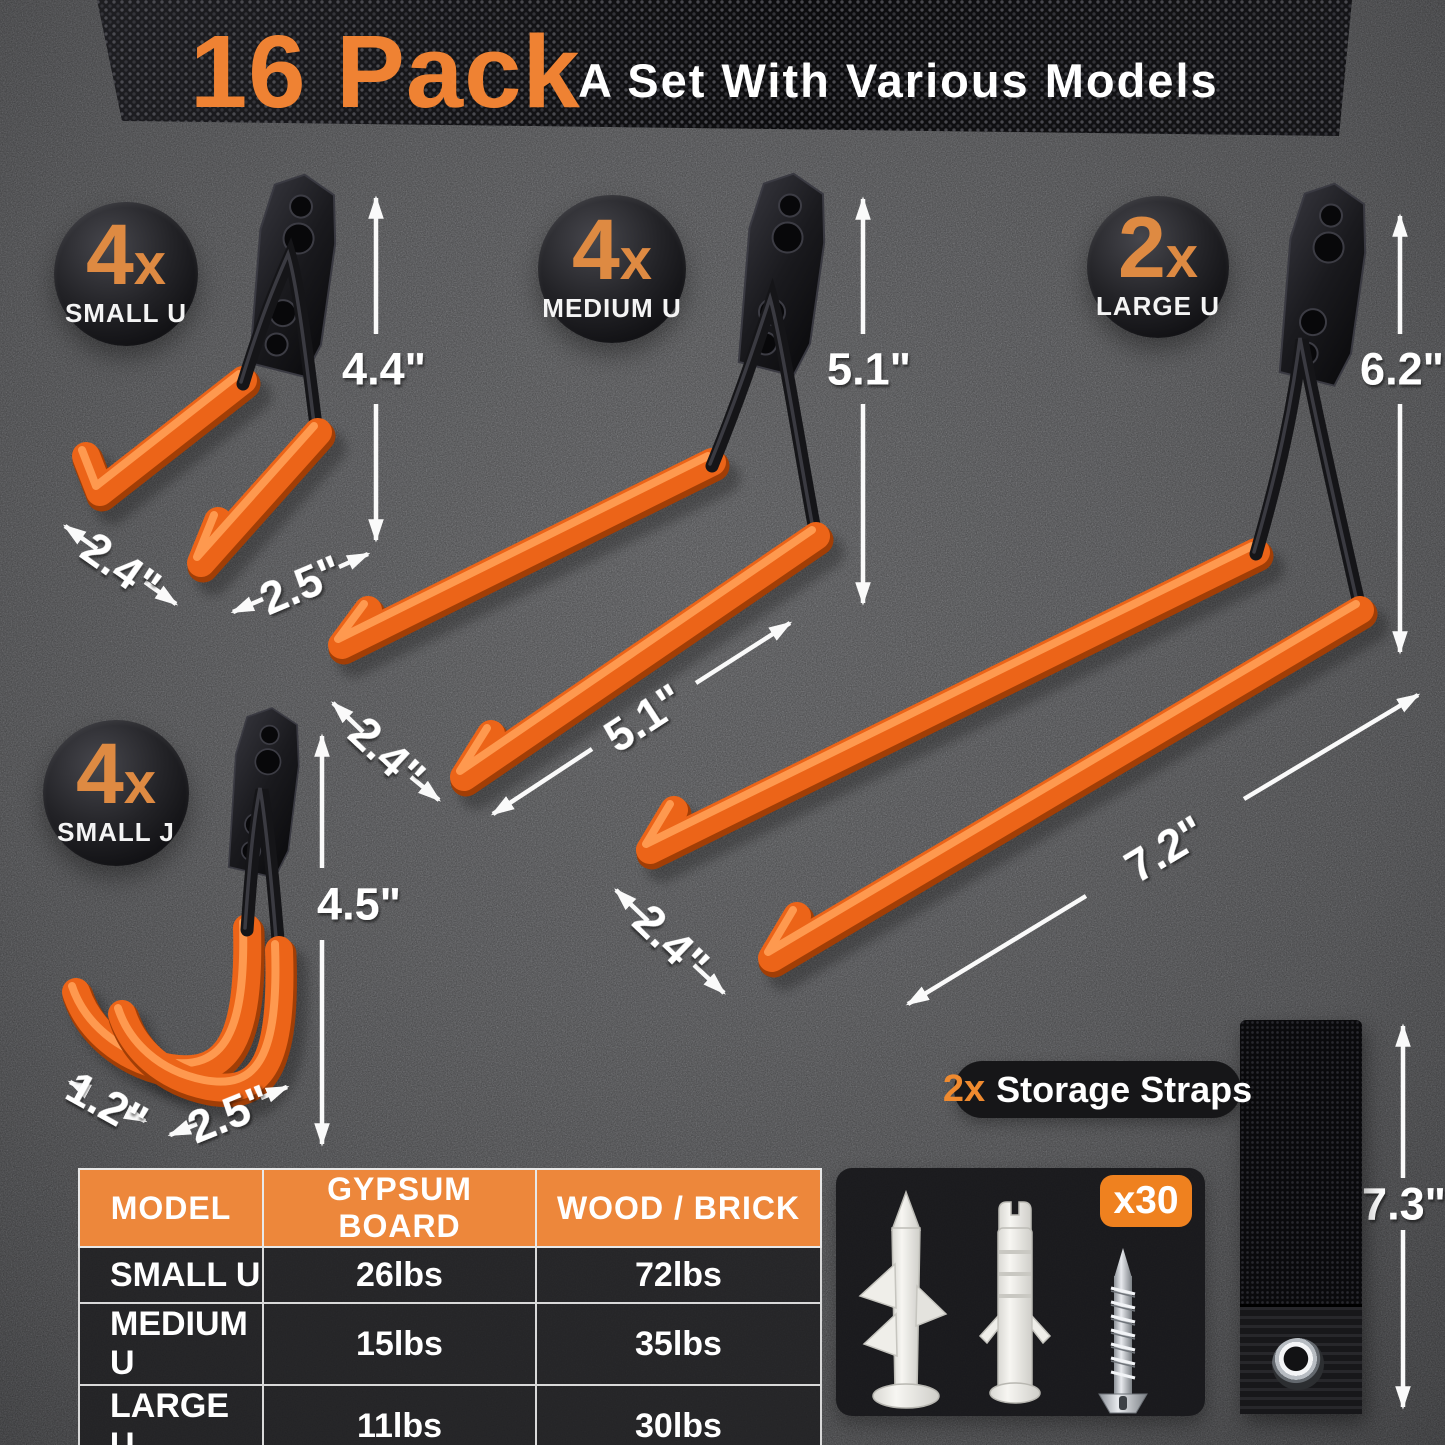  I want to click on straps-quantity: 2x, so click(964, 1089).